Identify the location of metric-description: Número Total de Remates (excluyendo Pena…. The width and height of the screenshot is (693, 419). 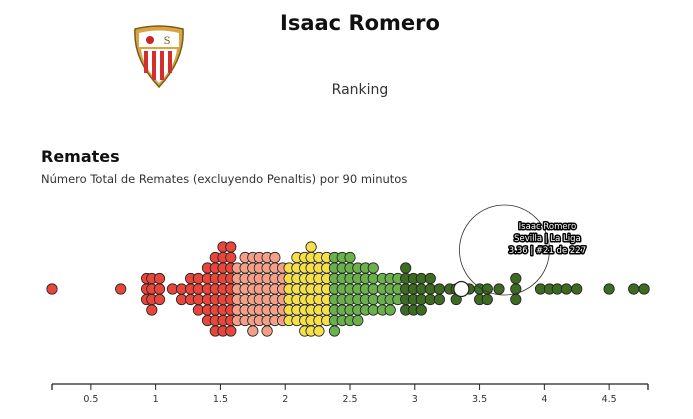
(224, 179).